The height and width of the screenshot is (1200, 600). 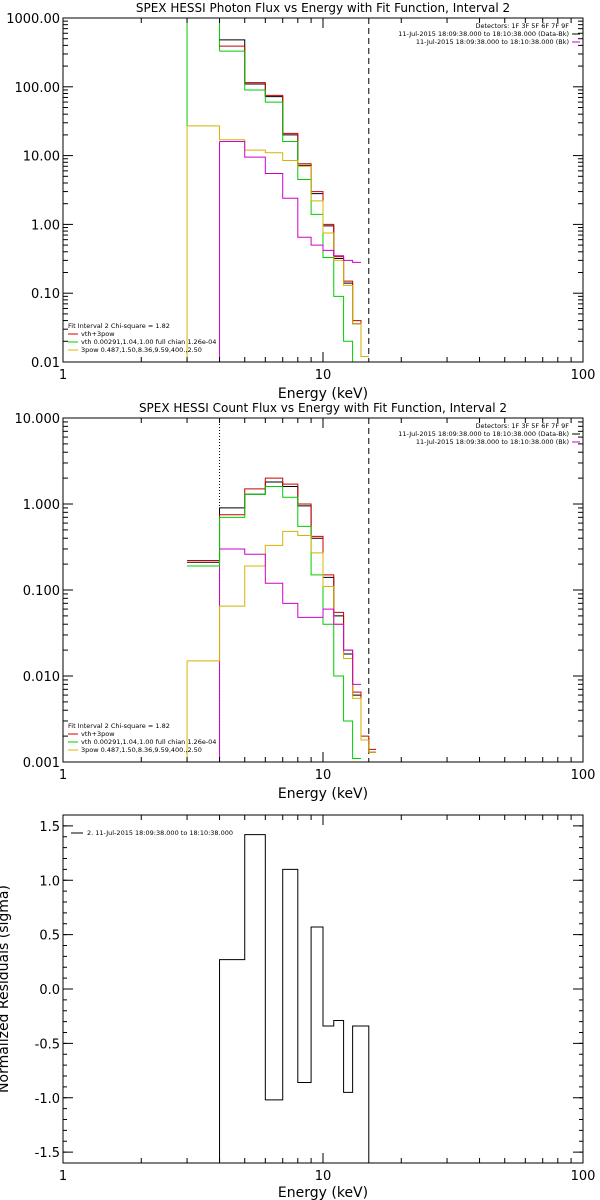 I want to click on y-tick-label: 10.00, so click(x=41, y=157).